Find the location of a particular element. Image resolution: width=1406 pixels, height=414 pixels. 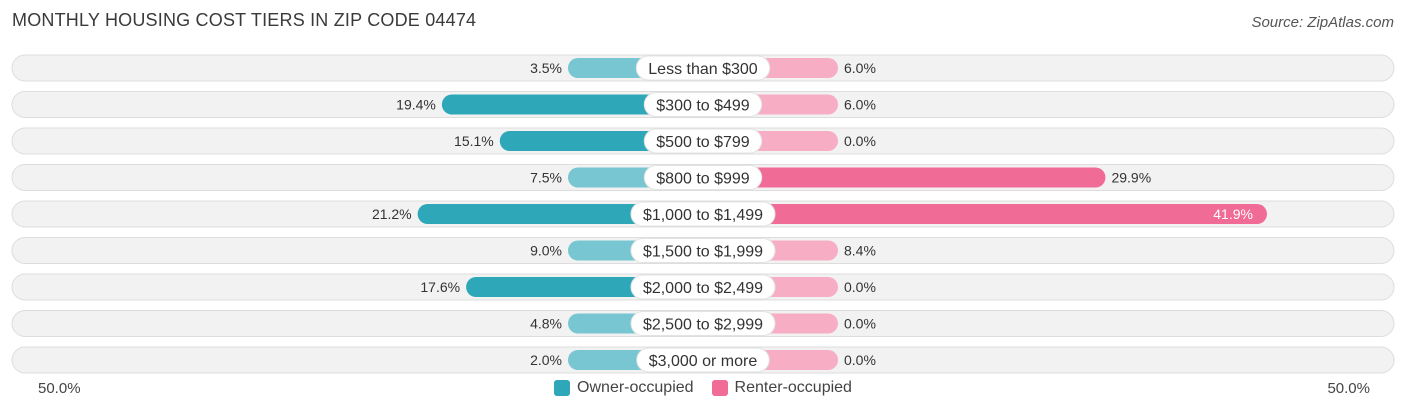

renter-value-label: 41.9% is located at coordinates (1233, 214).